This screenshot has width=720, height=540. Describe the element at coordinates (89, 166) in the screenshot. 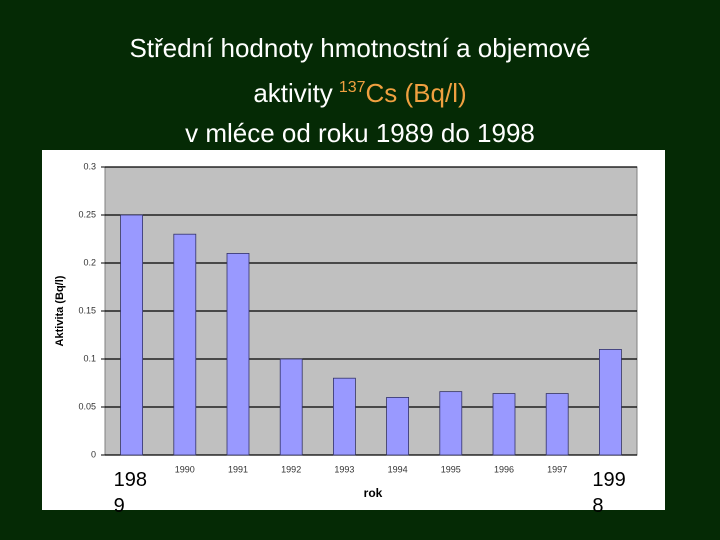

I see `y-tick-label: 0.3` at that location.